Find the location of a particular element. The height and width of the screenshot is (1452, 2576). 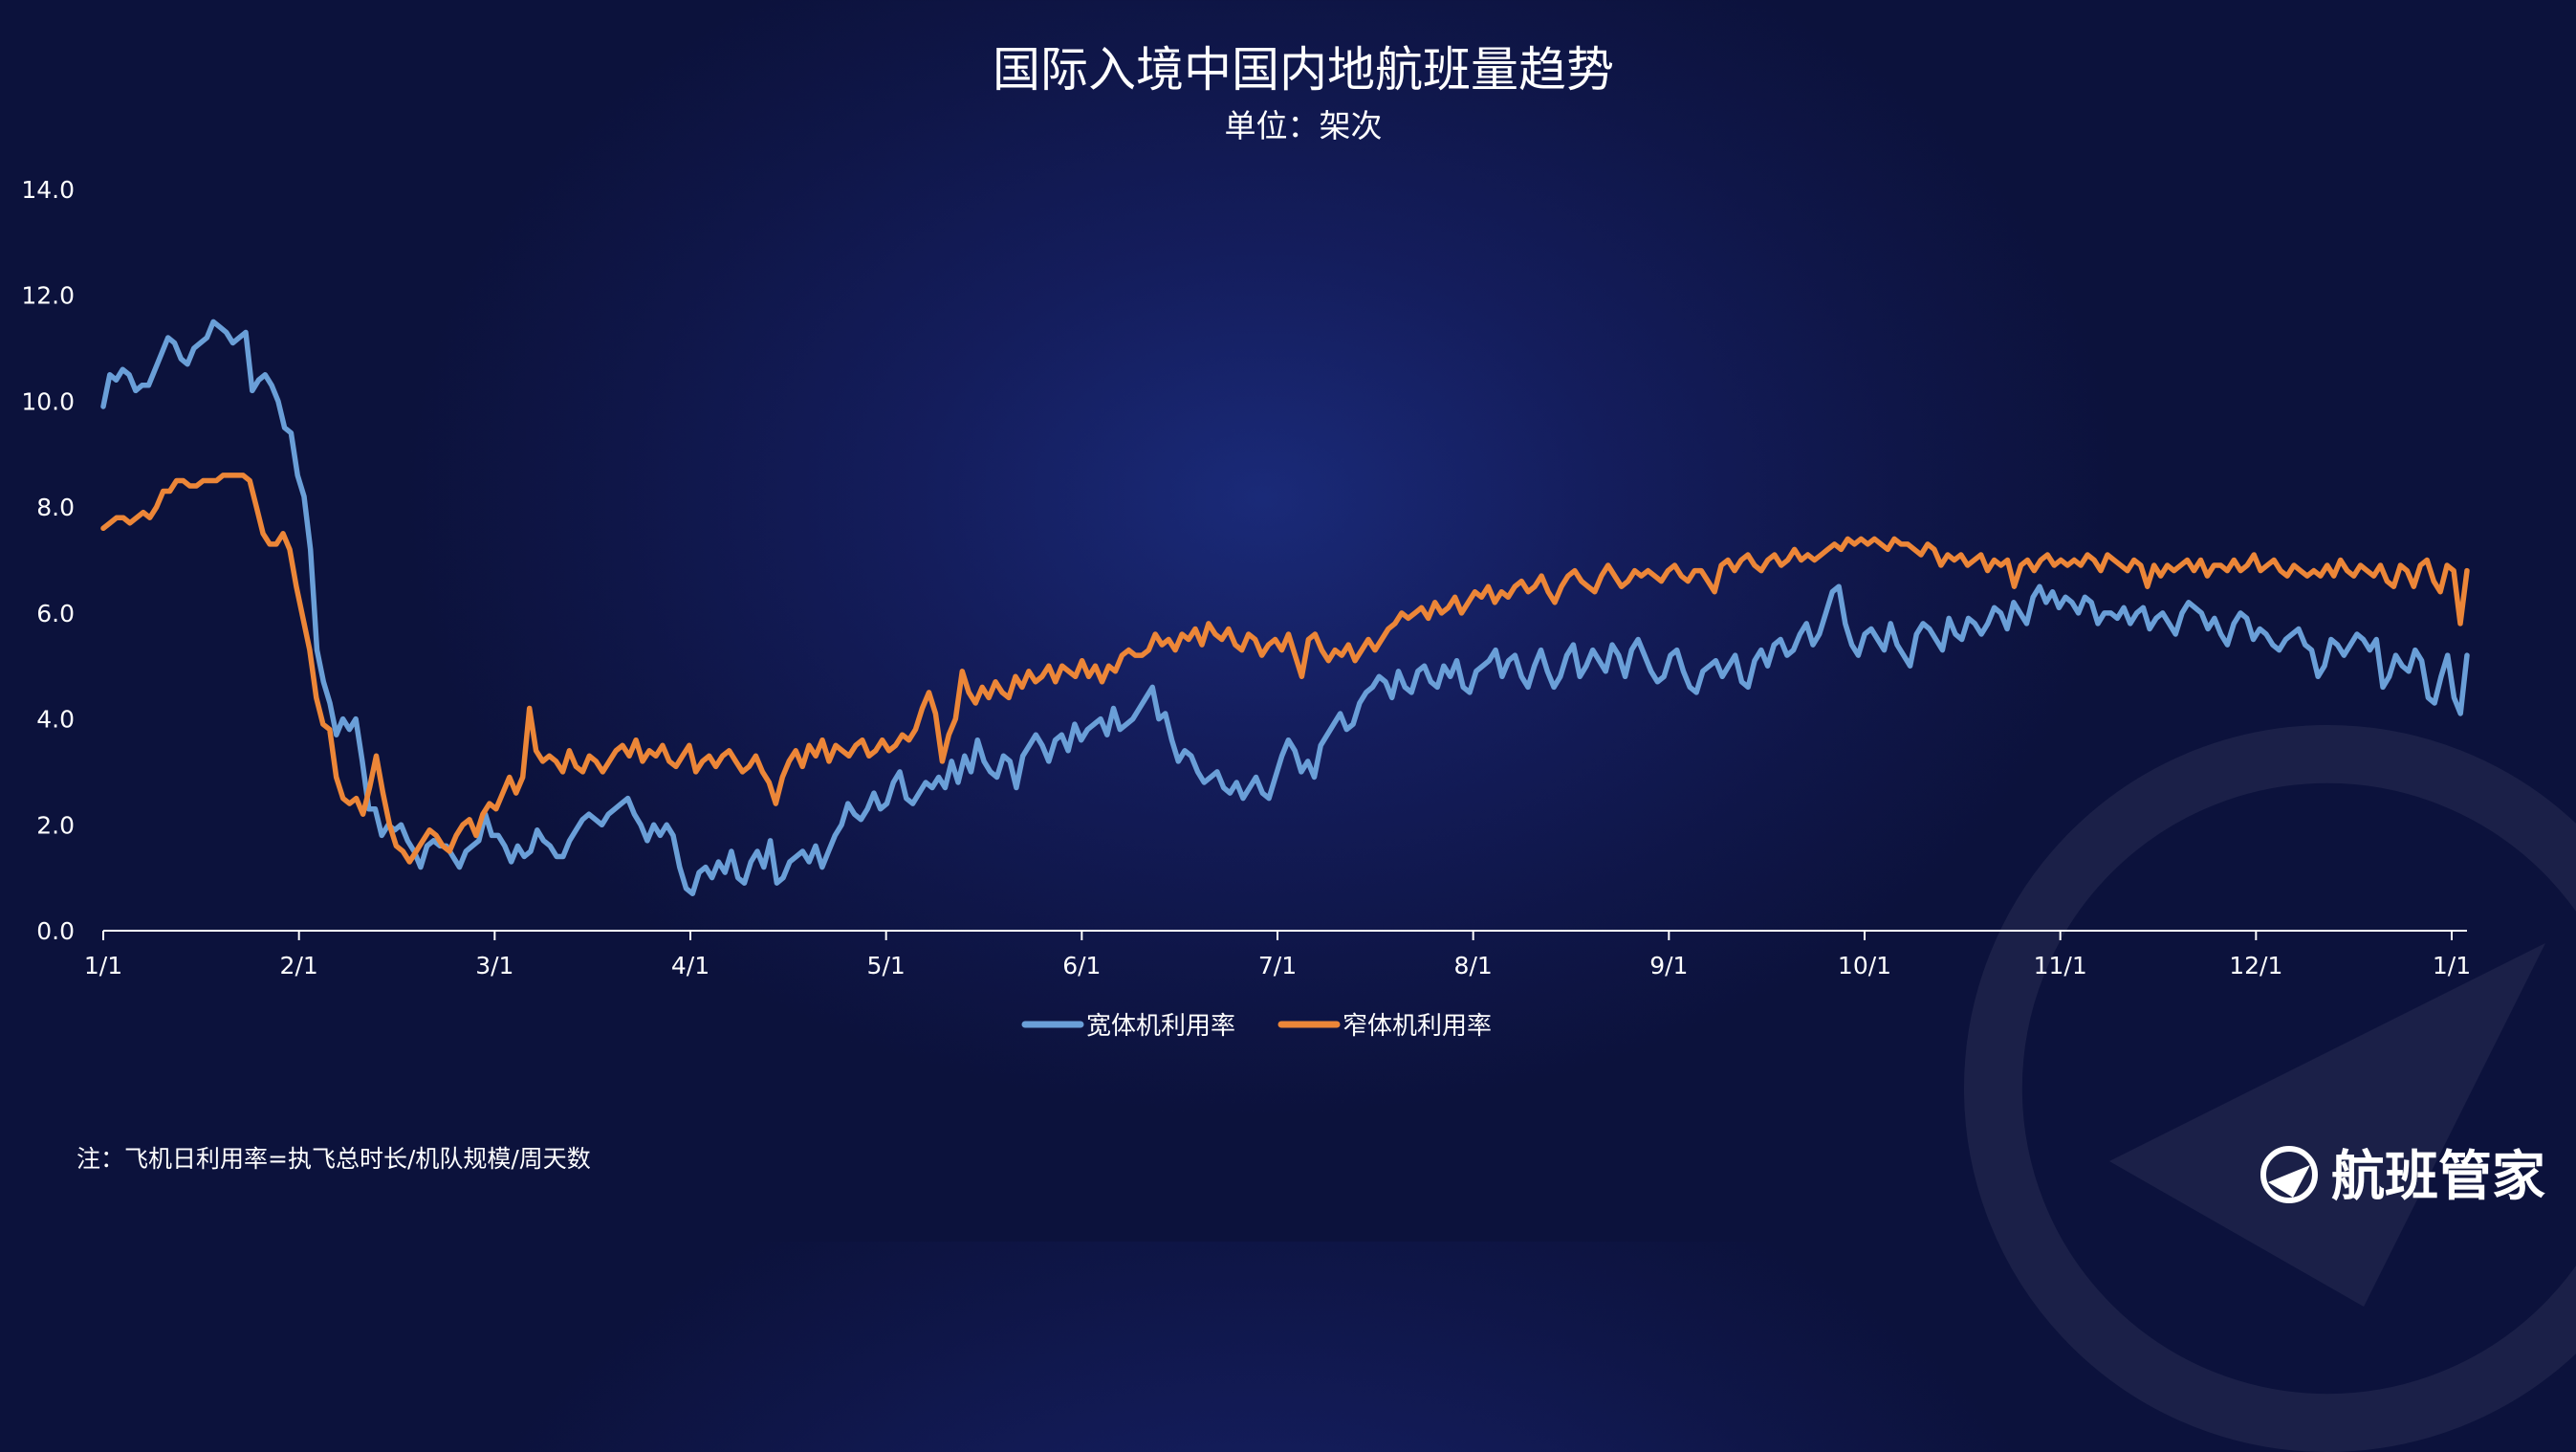

x-tick-label: 3/1 is located at coordinates (494, 965).